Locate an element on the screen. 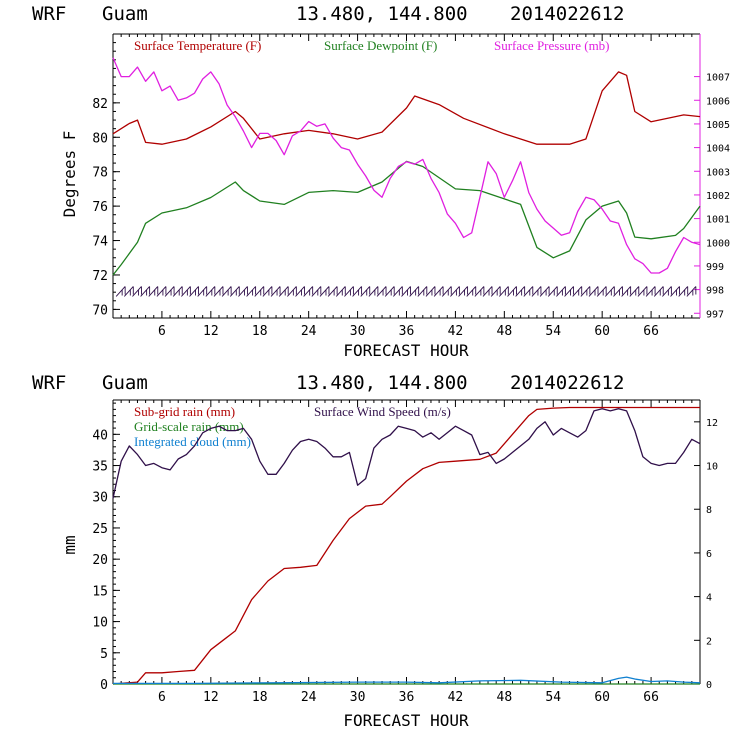 The width and height of the screenshot is (740, 740). legend-subgrid-rain: Sub-grid rain (mm) is located at coordinates (184, 411).